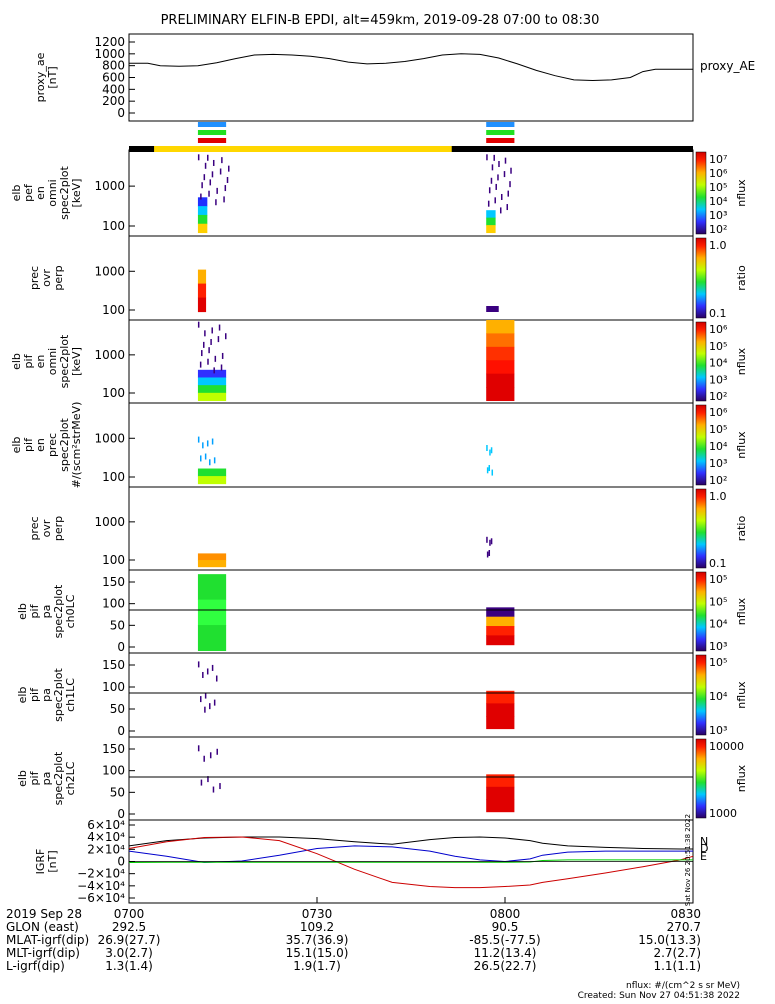 Image resolution: width=775 pixels, height=1004 pixels. What do you see at coordinates (64, 445) in the screenshot?
I see `ylabel-pif_en_prec-4: spec2plot` at bounding box center [64, 445].